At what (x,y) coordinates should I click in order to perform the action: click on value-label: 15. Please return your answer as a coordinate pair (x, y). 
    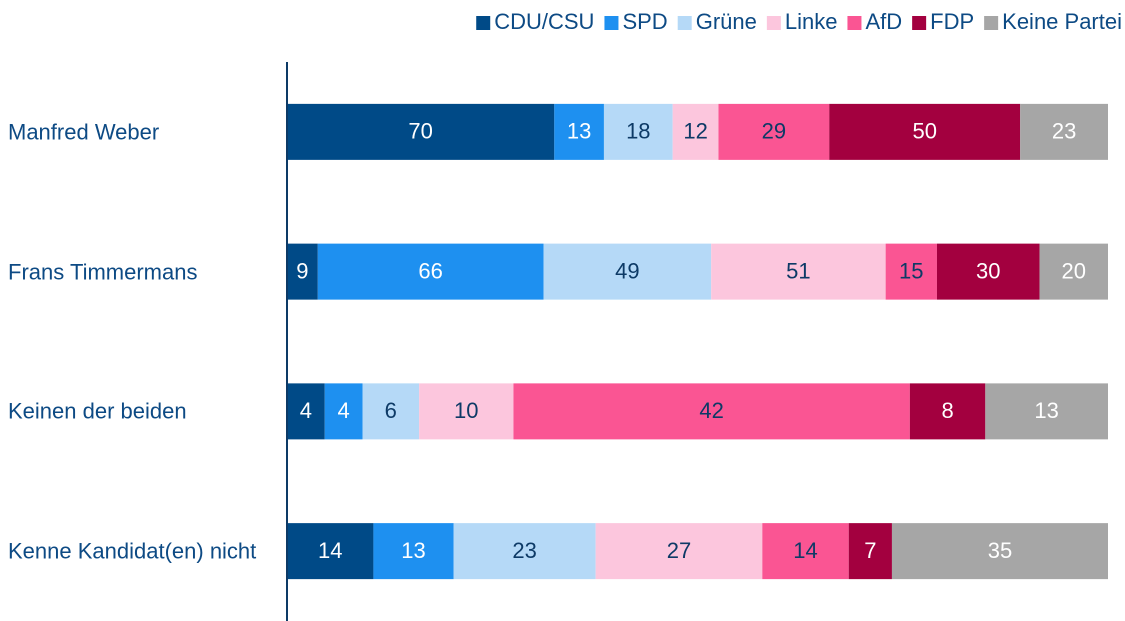
    Looking at the image, I should click on (911, 270).